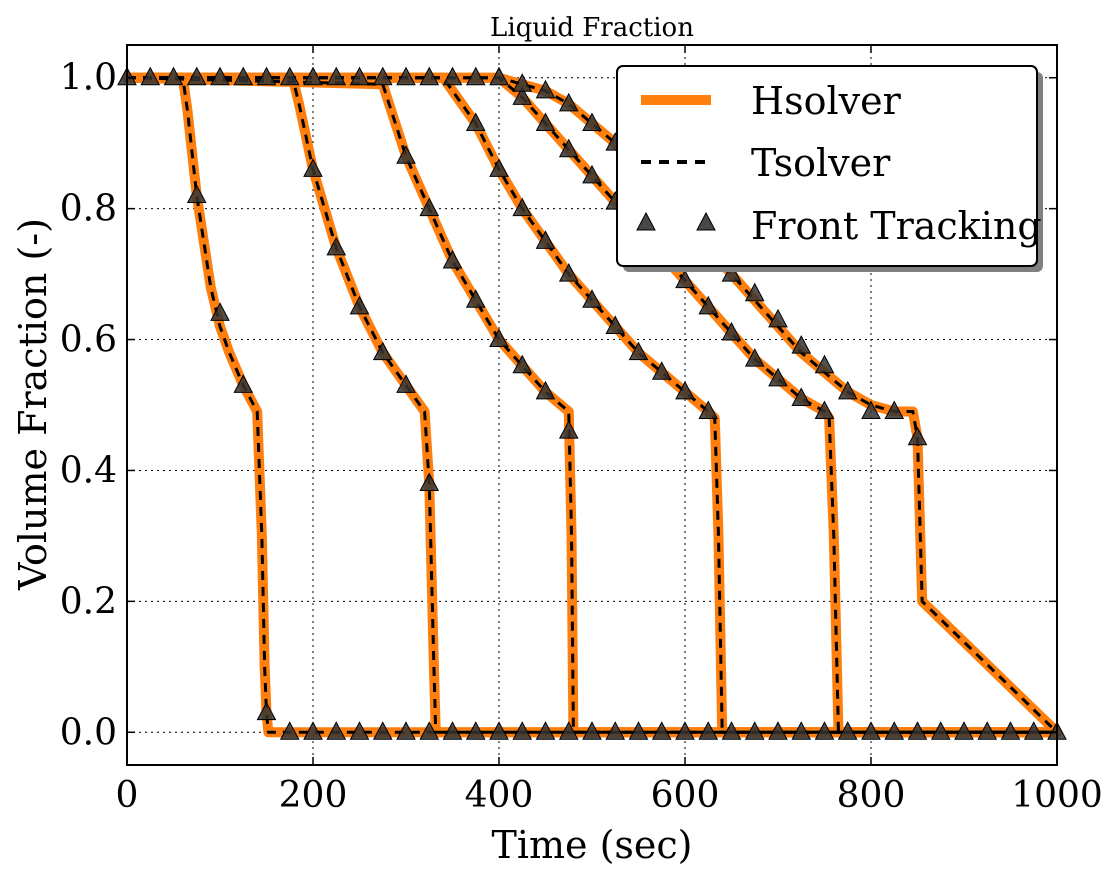  Describe the element at coordinates (88, 470) in the screenshot. I see `y-tick-label: 0.4` at that location.